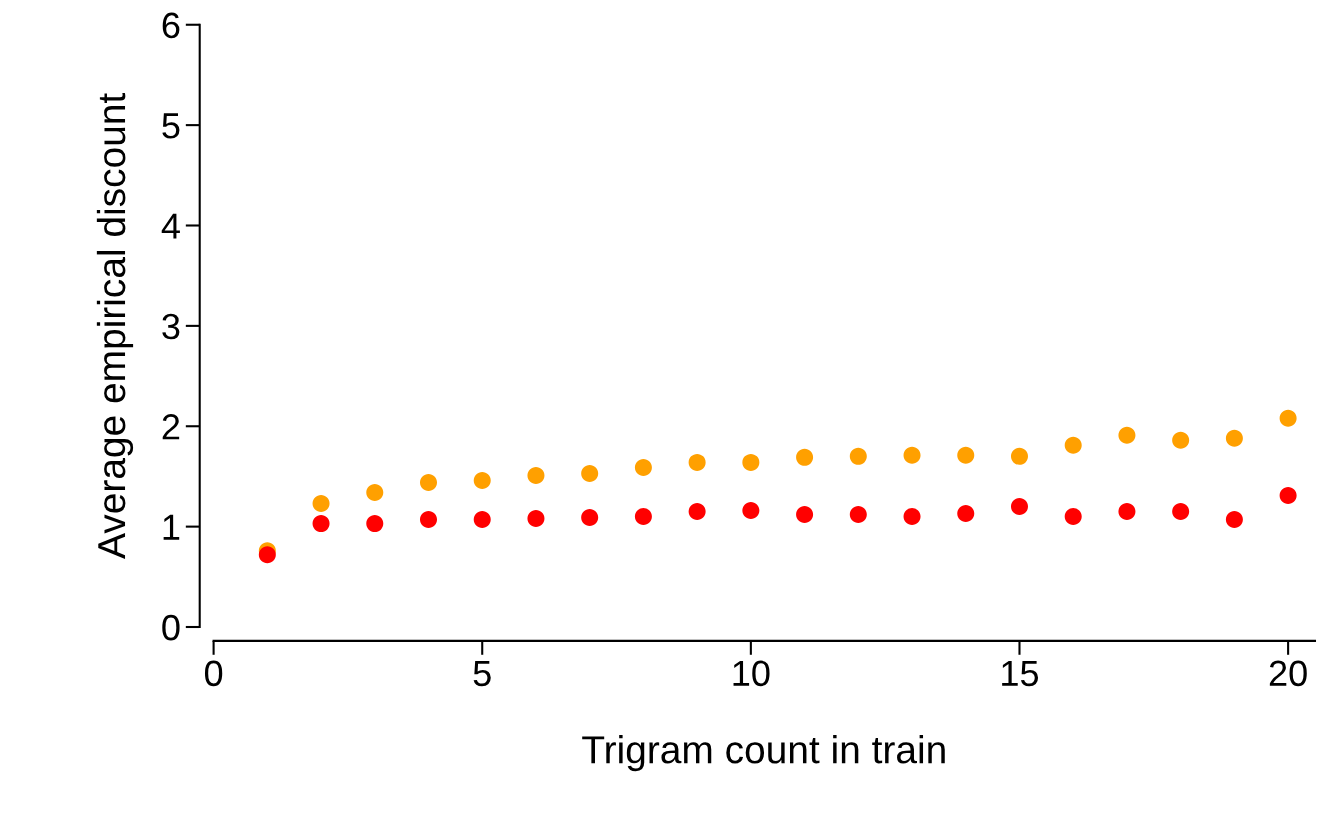 The height and width of the screenshot is (825, 1335). I want to click on y-tick-label: 4, so click(170, 226).